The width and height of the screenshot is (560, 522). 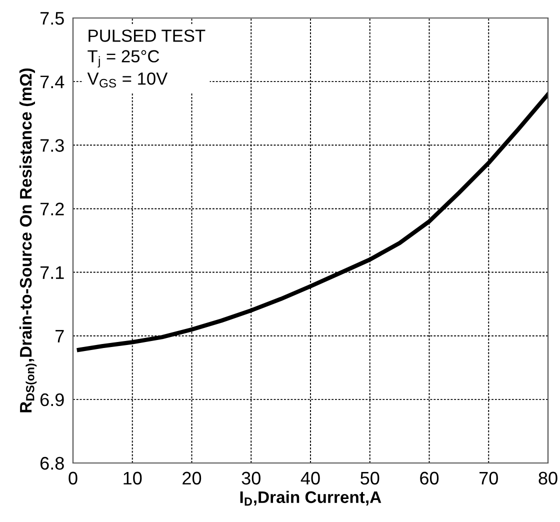 What do you see at coordinates (52, 272) in the screenshot?
I see `y-tick-label: 7.1` at bounding box center [52, 272].